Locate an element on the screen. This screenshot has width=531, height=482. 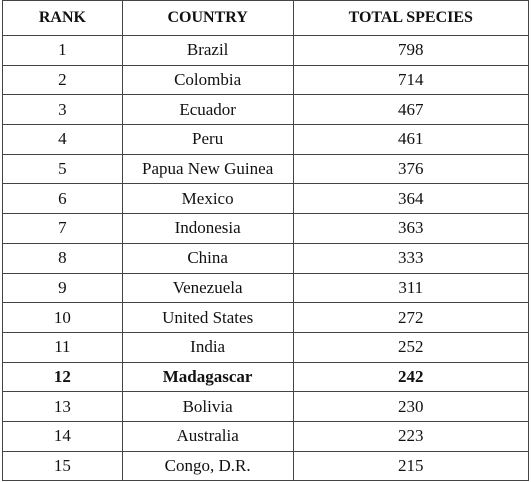
rank-cell: 2 is located at coordinates (62, 80).